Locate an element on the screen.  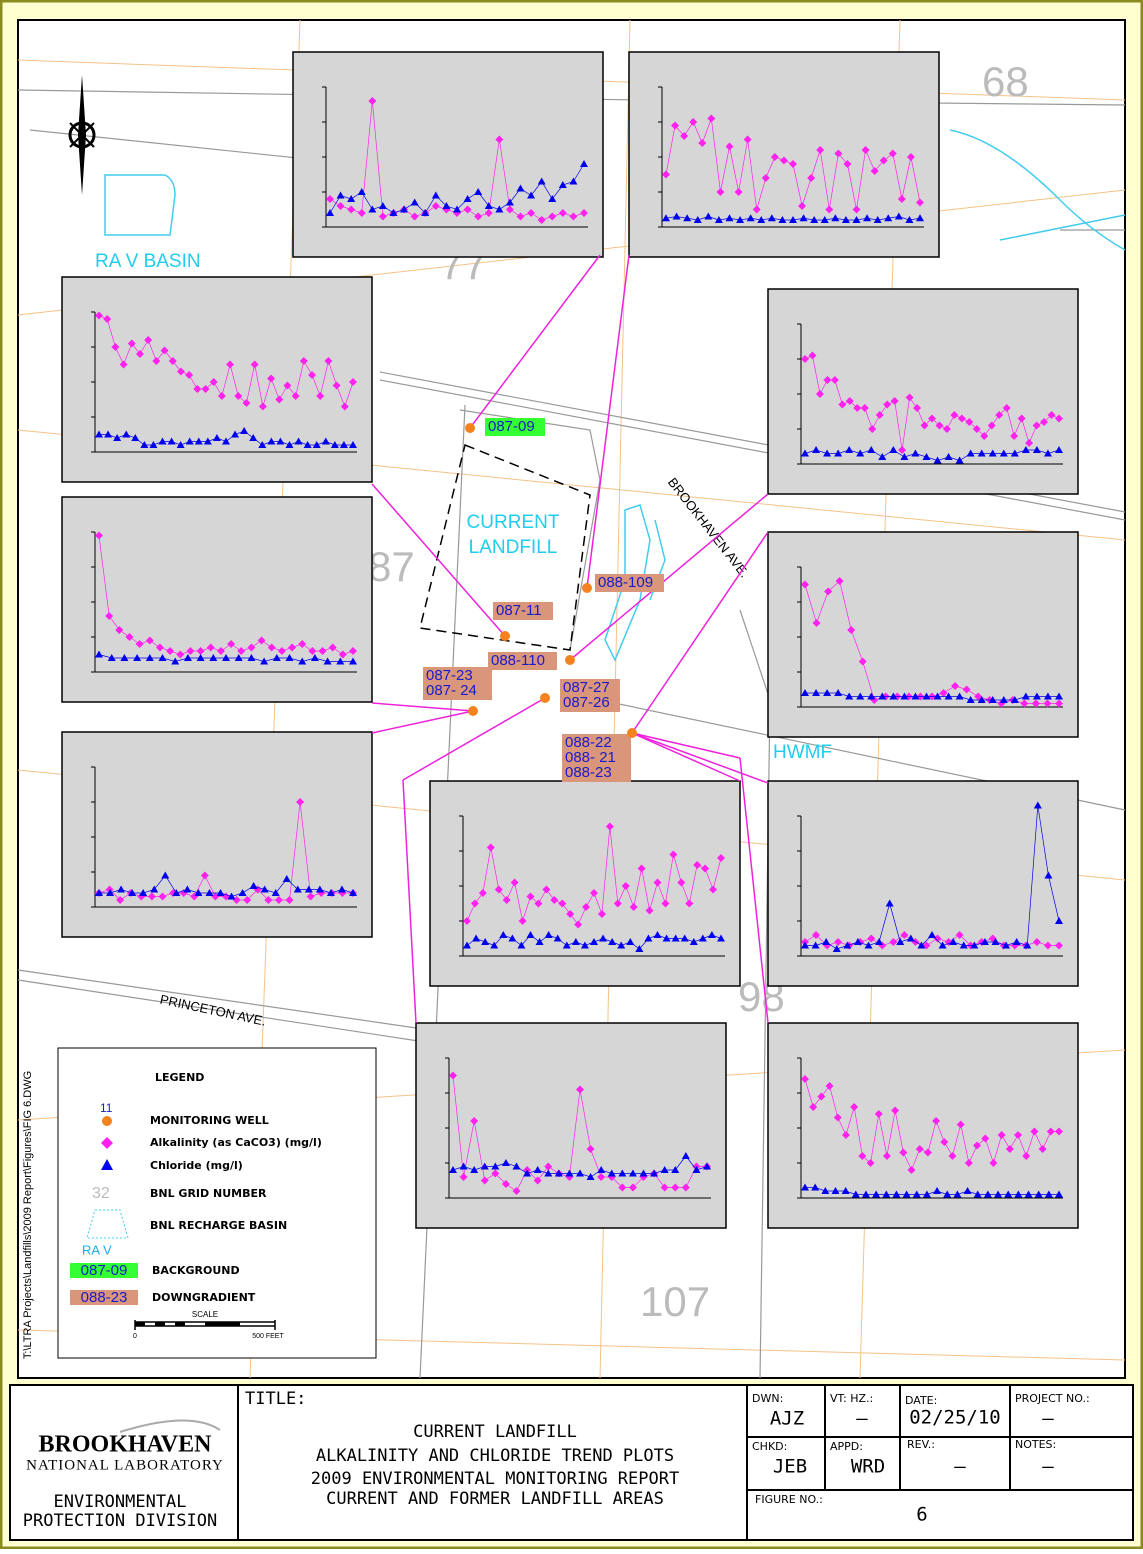
well-label-box is located at coordinates (629, 583).